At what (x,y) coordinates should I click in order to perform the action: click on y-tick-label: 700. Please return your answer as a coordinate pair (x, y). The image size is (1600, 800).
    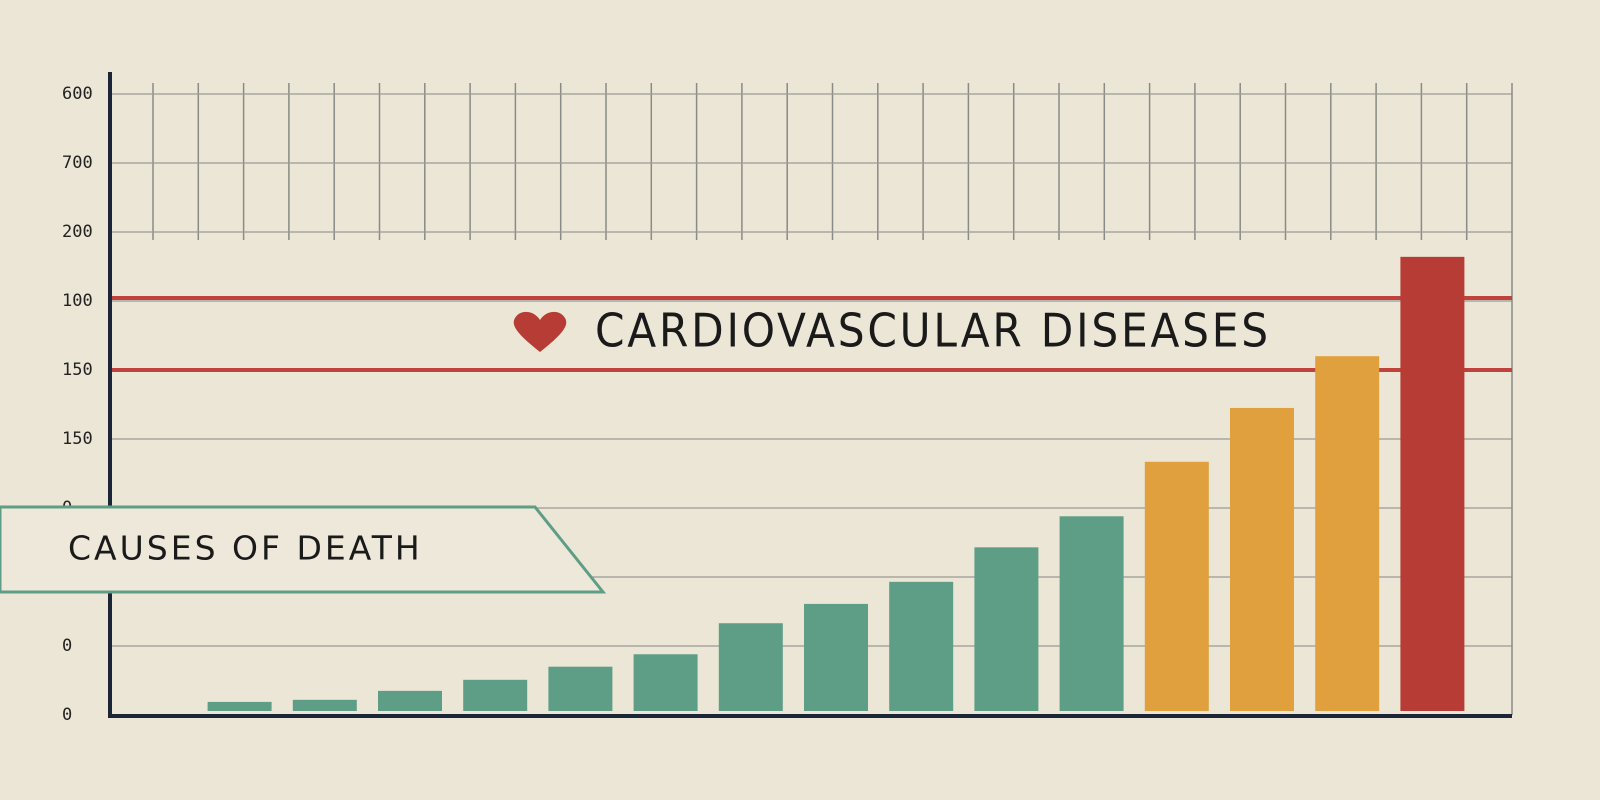
    Looking at the image, I should click on (77, 163).